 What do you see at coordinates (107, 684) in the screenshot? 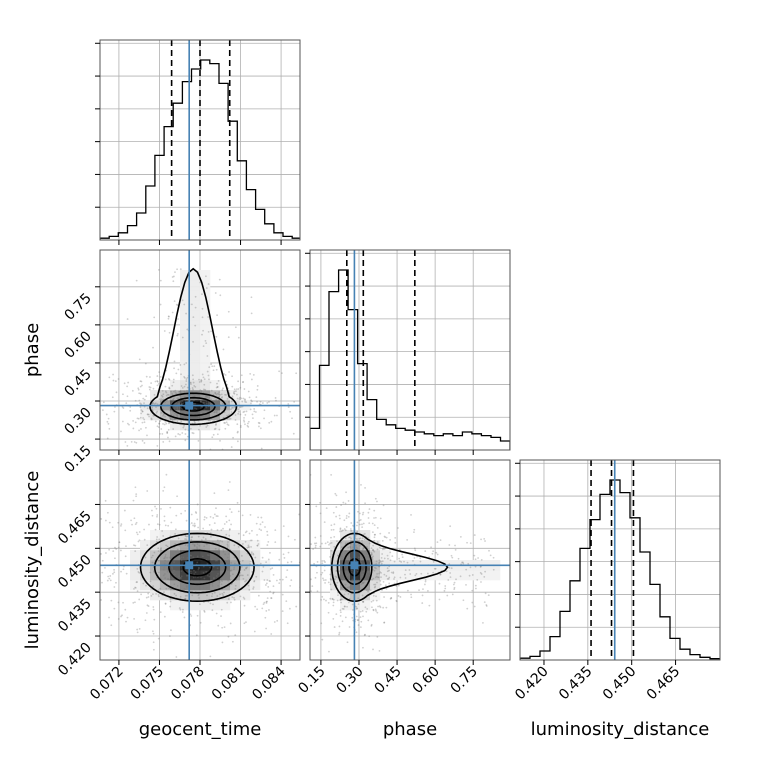
I see `x-tick-label-geocent-time: 0.072` at bounding box center [107, 684].